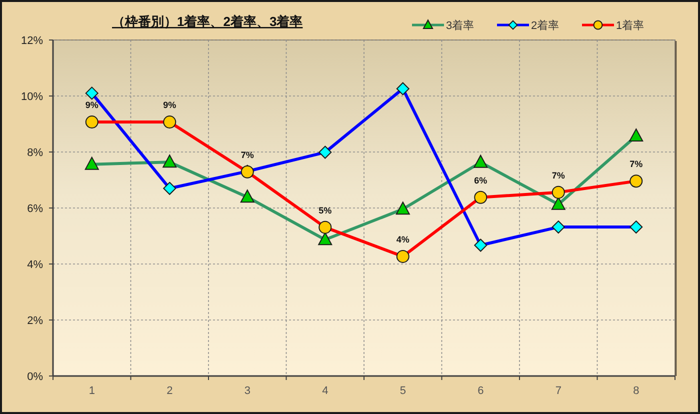  What do you see at coordinates (481, 391) in the screenshot?
I see `x-tick-label: 6` at bounding box center [481, 391].